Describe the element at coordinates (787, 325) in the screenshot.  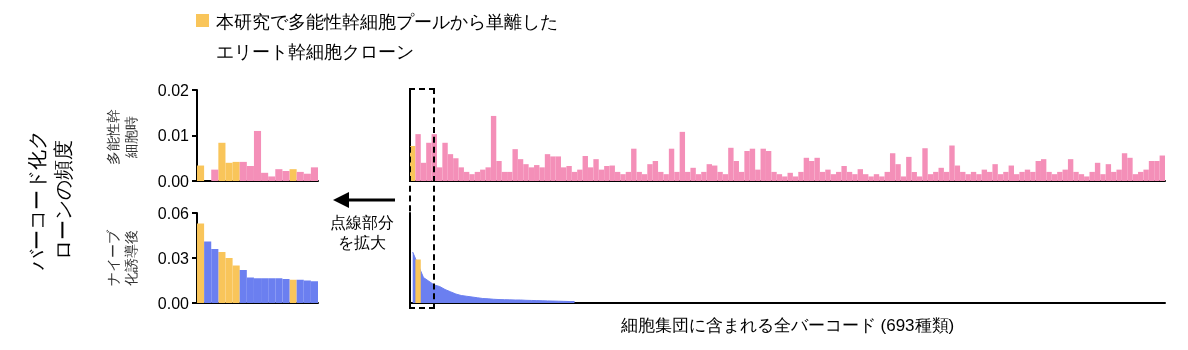
I see `x-axis-title: 細胞集団に含まれる全バーコード (693種類)` at that location.